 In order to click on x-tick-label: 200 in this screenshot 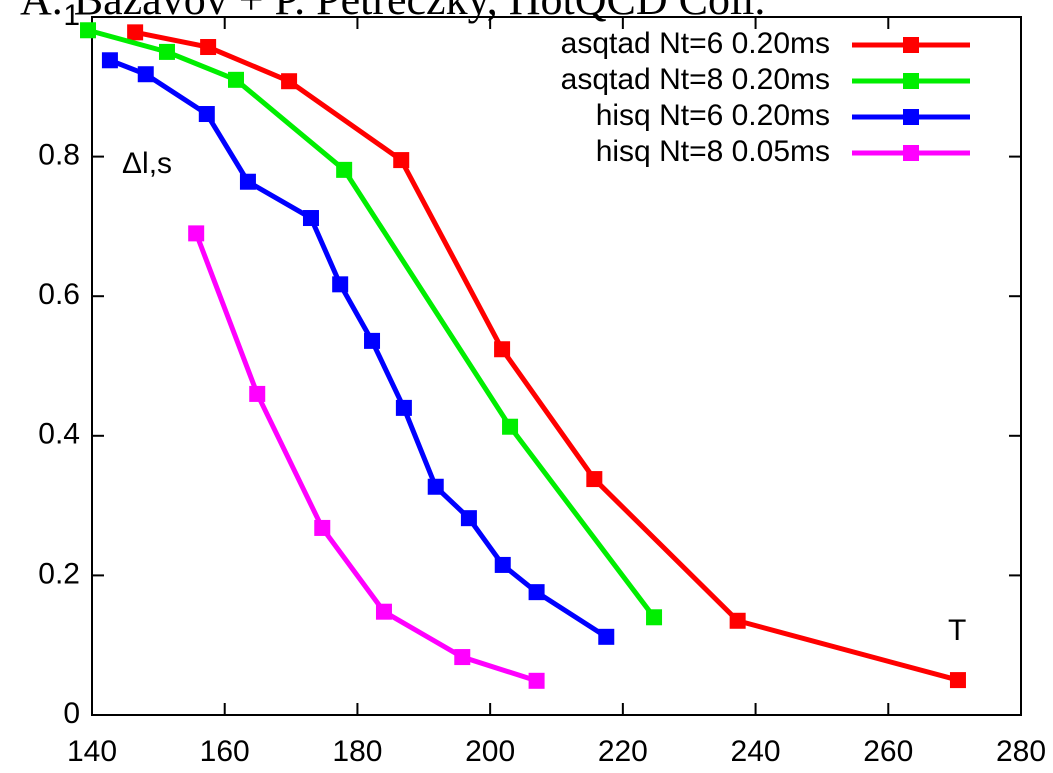, I will do `click(490, 751)`.